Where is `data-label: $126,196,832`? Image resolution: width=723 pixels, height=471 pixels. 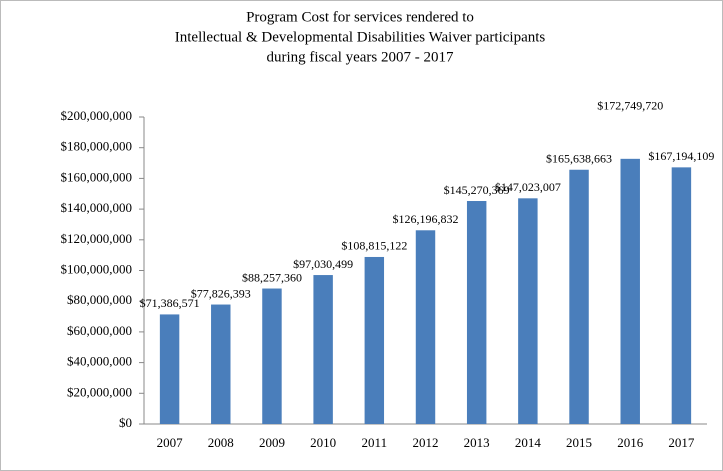 data-label: $126,196,832 is located at coordinates (426, 219).